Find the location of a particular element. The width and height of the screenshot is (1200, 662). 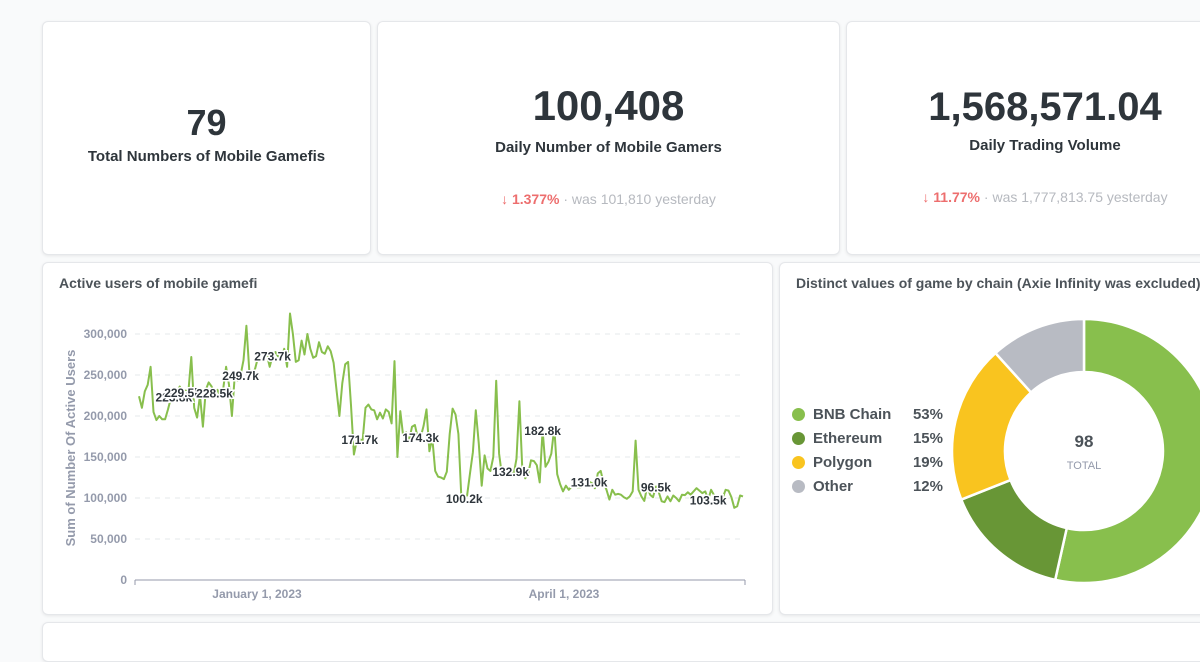

y-tick-label: 0 is located at coordinates (123, 580).